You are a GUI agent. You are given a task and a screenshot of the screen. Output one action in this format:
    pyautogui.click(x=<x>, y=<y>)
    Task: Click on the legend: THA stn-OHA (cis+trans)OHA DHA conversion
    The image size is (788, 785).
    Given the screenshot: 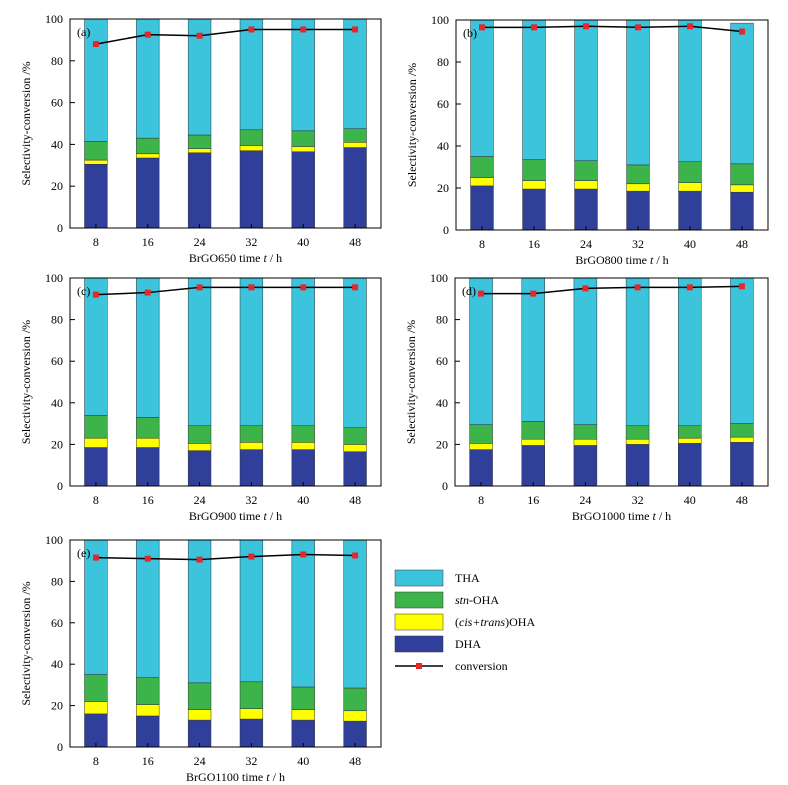 What is the action you would take?
    pyautogui.click(x=464, y=621)
    